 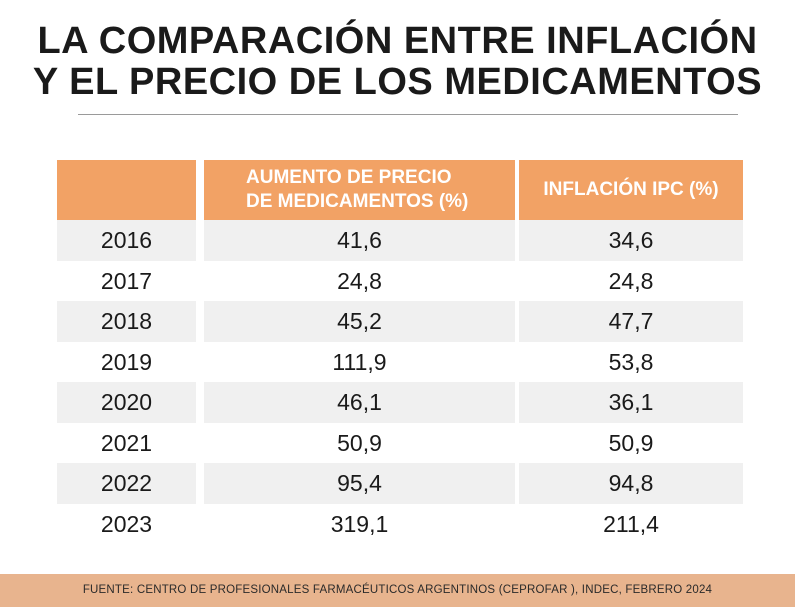 What do you see at coordinates (357, 201) in the screenshot?
I see `header-medicamentos-line-2: DE MEDICAMENTOS (%)` at bounding box center [357, 201].